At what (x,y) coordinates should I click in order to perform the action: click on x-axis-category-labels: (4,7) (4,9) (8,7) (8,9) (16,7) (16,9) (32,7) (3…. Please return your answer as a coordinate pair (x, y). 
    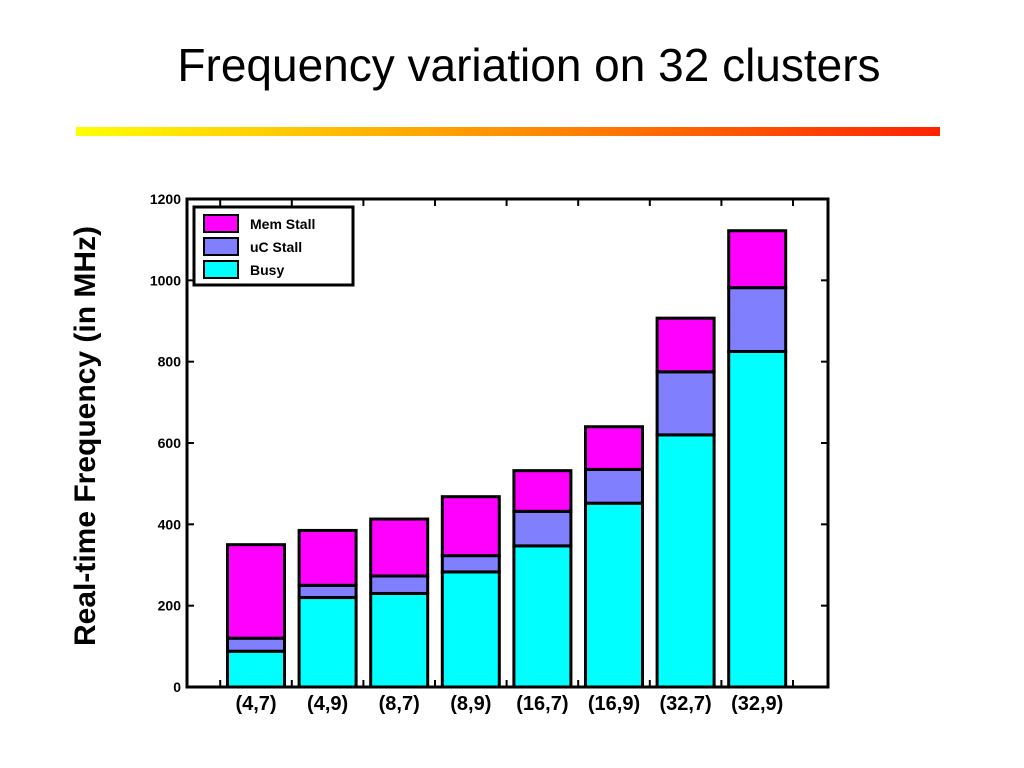
    Looking at the image, I should click on (509, 704).